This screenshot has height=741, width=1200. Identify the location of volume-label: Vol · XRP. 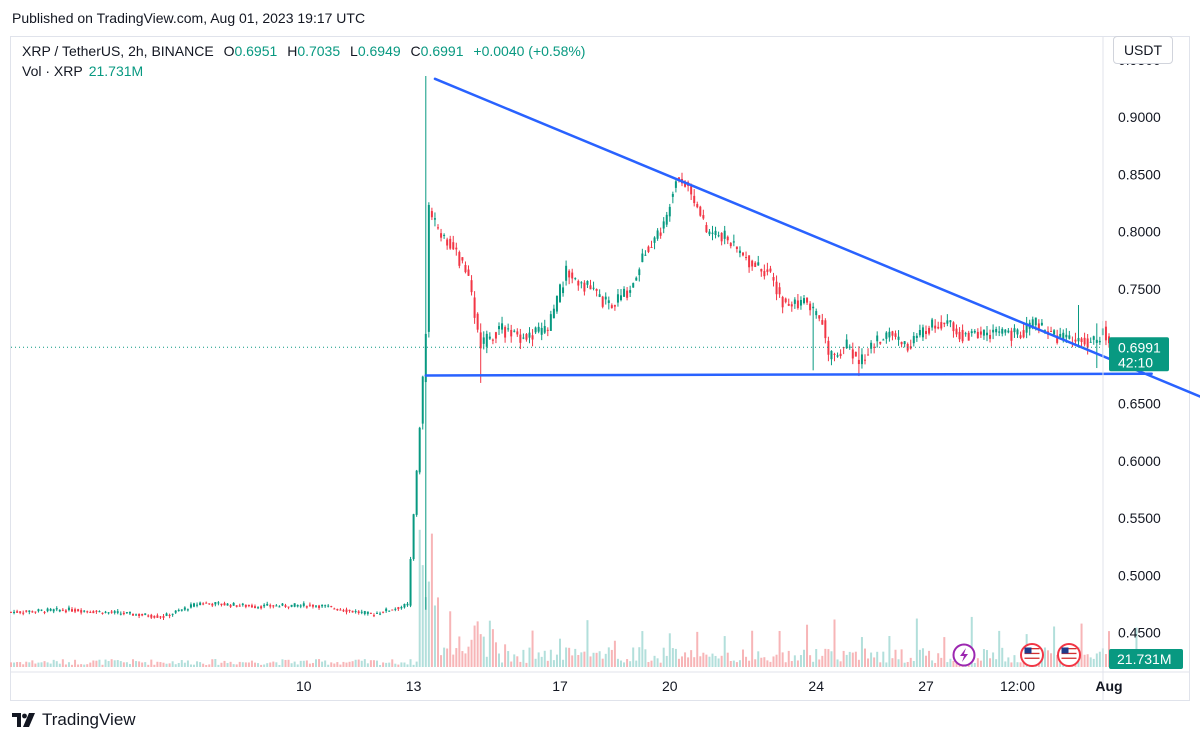
(52, 71).